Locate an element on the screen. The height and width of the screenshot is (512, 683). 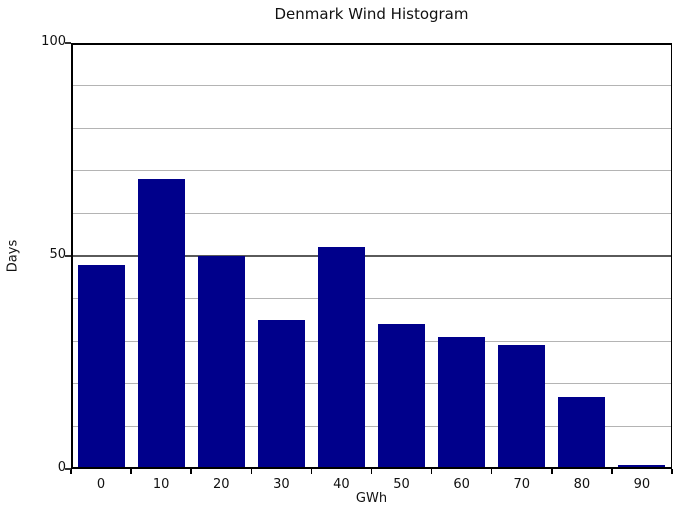
plot-border-top is located at coordinates (371, 44).